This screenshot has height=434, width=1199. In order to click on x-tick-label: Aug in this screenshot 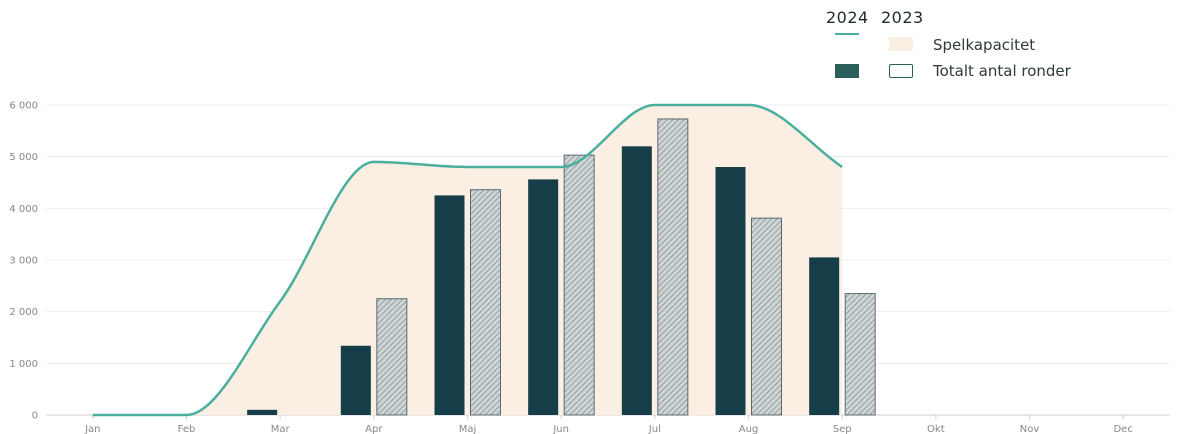, I will do `click(749, 429)`.